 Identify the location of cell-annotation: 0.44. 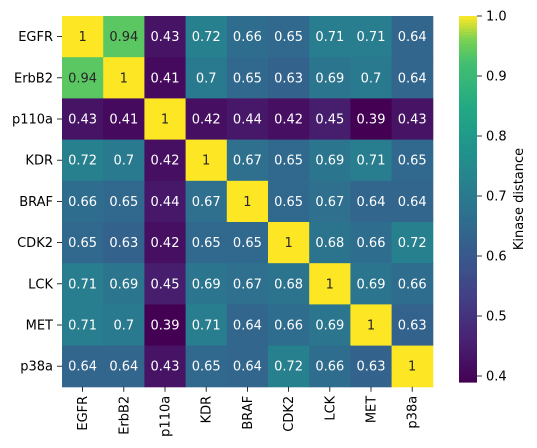
(165, 202).